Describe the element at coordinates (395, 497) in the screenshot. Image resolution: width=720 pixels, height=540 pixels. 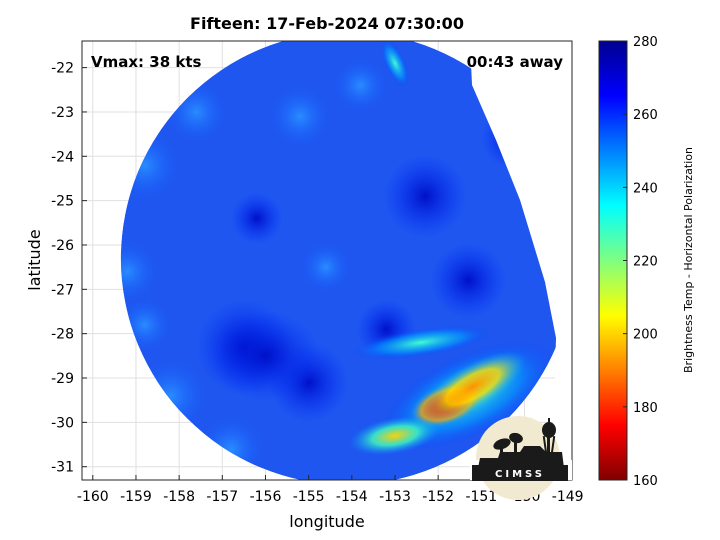
I see `x-tick-label: -153` at that location.